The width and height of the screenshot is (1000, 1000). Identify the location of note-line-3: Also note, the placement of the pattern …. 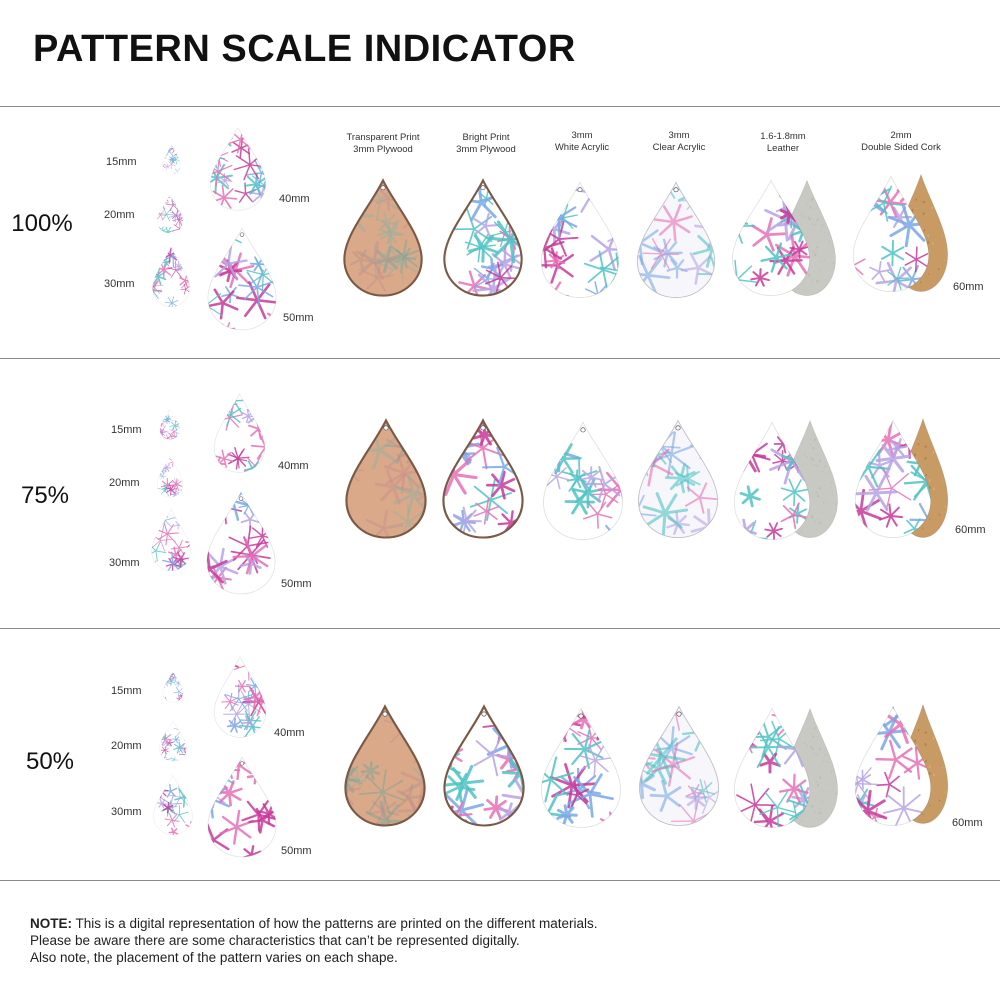
(214, 957).